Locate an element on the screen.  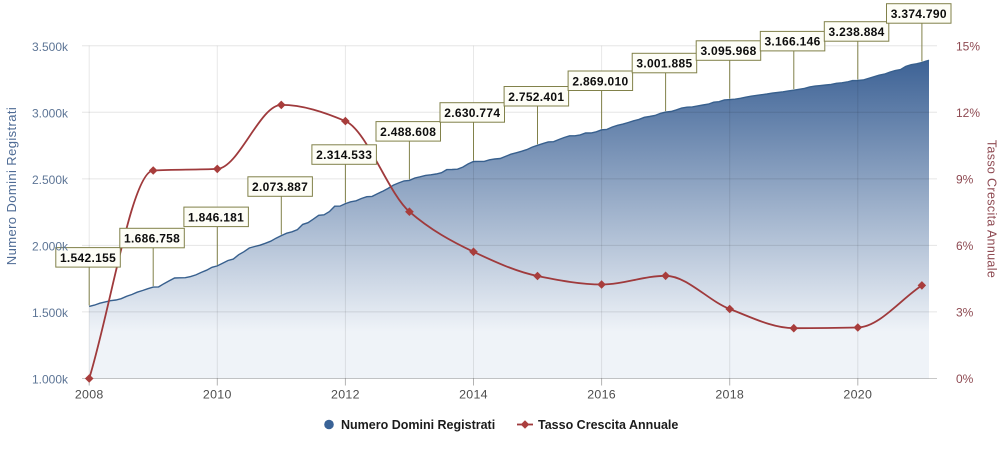
svg-text: 2.073.887 is located at coordinates (280, 187).